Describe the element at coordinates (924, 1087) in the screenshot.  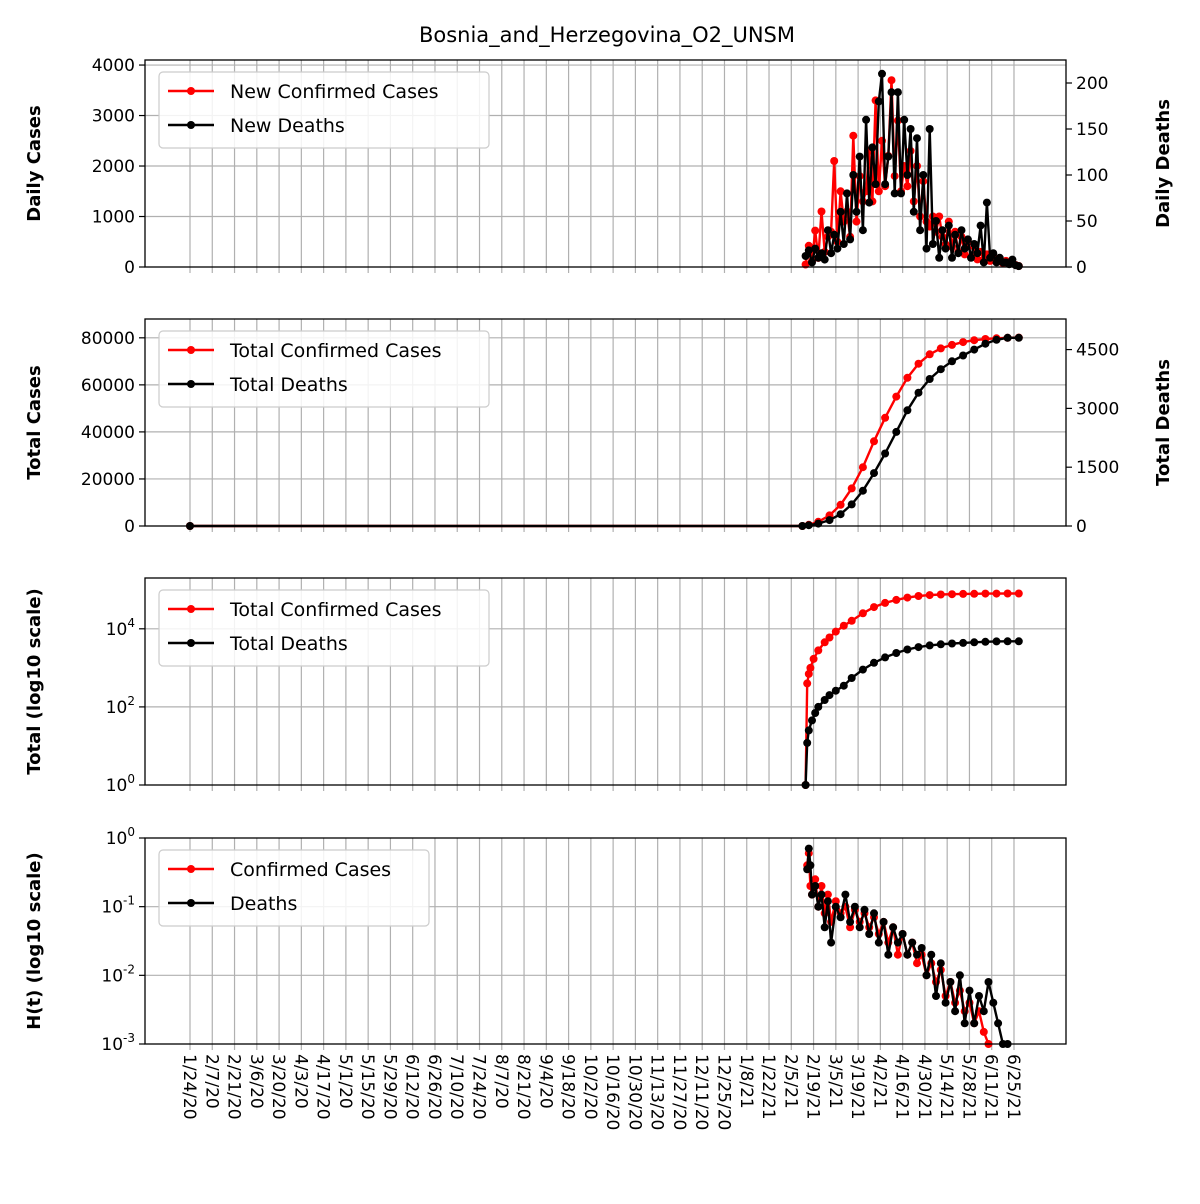
I see `x-tick-label: 4/30/21` at that location.